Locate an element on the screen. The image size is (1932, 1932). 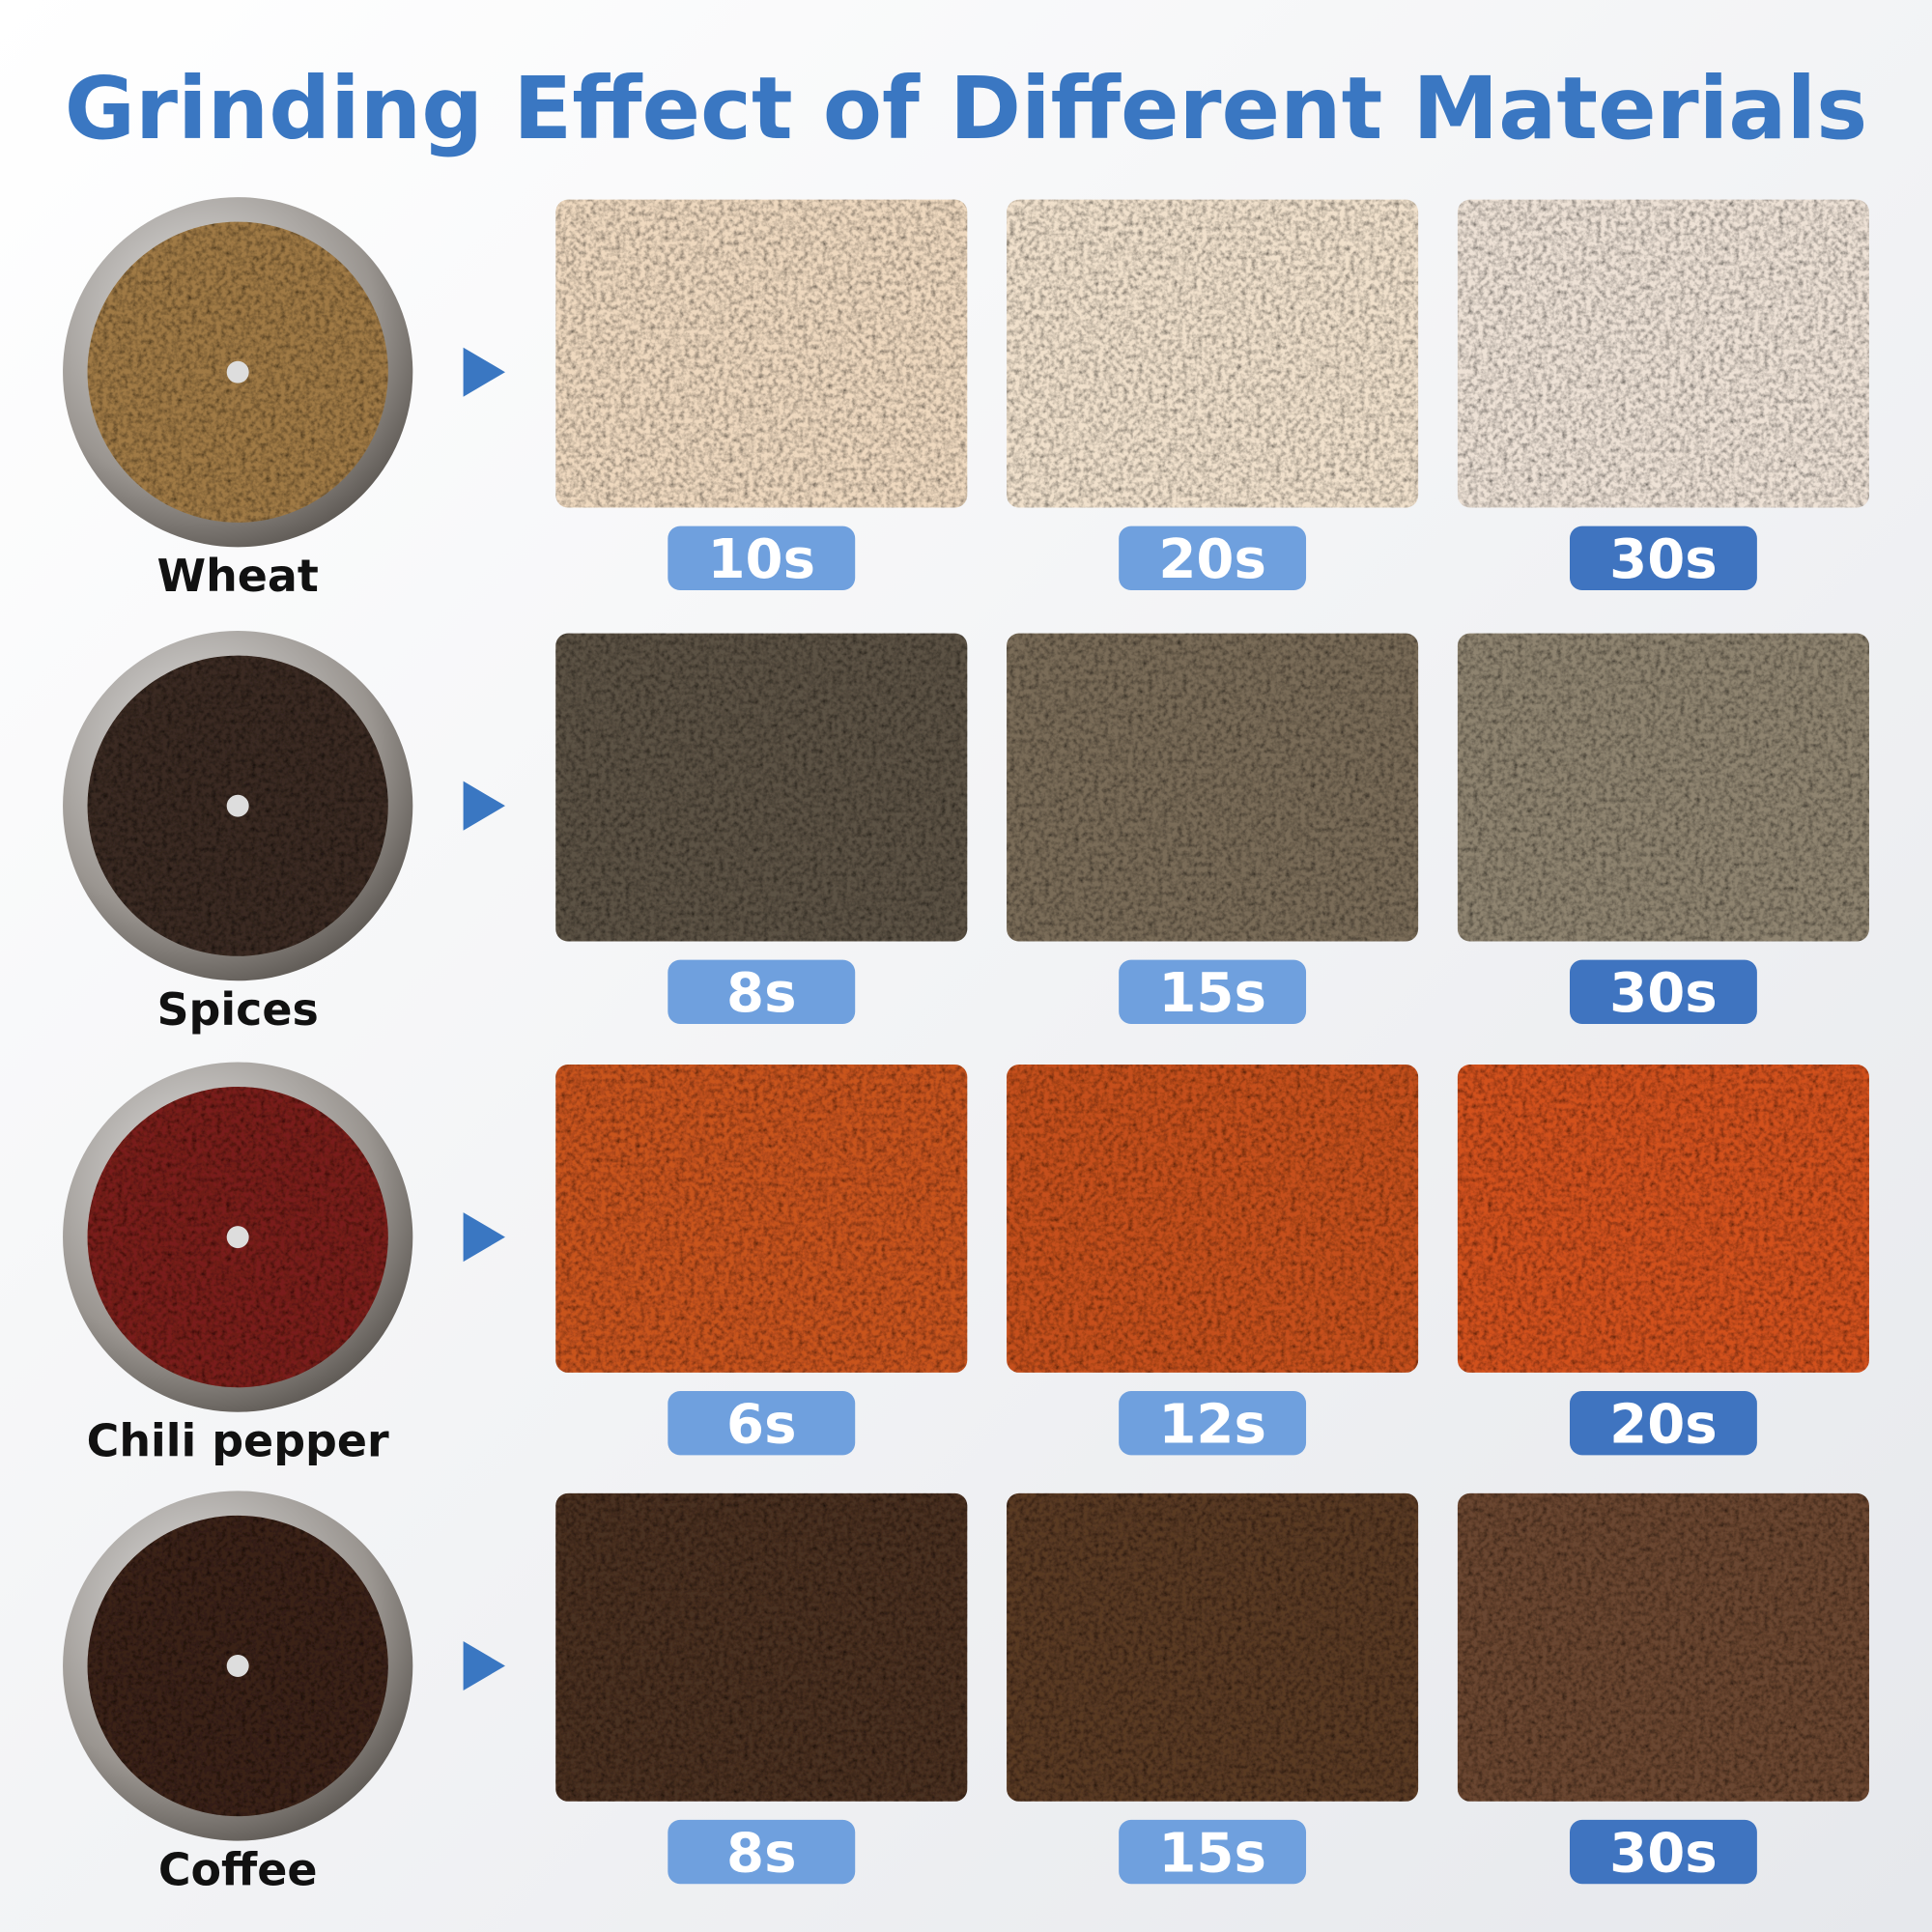
title: Grinding Effect of Different Materials is located at coordinates (966, 109).